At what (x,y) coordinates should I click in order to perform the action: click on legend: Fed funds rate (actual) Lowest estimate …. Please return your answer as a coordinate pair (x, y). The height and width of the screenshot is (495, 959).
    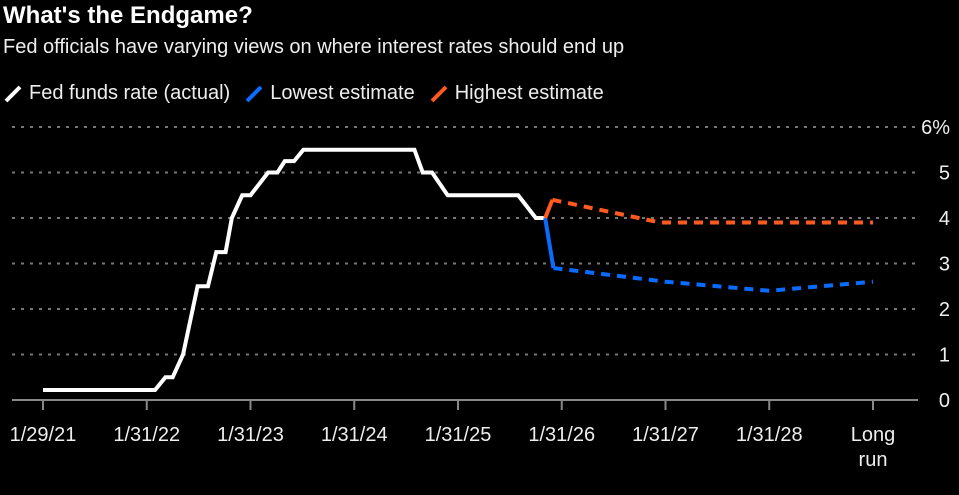
    Looking at the image, I should click on (303, 93).